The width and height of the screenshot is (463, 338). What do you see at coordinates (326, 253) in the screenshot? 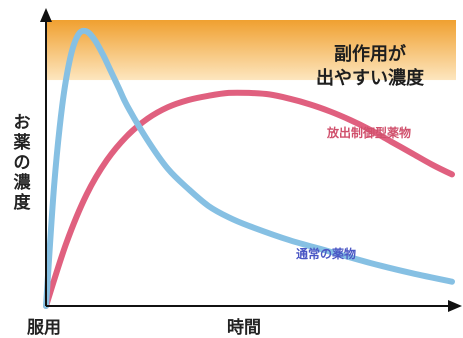
I see `series-label-normal-drug: 通常の薬物` at bounding box center [326, 253].